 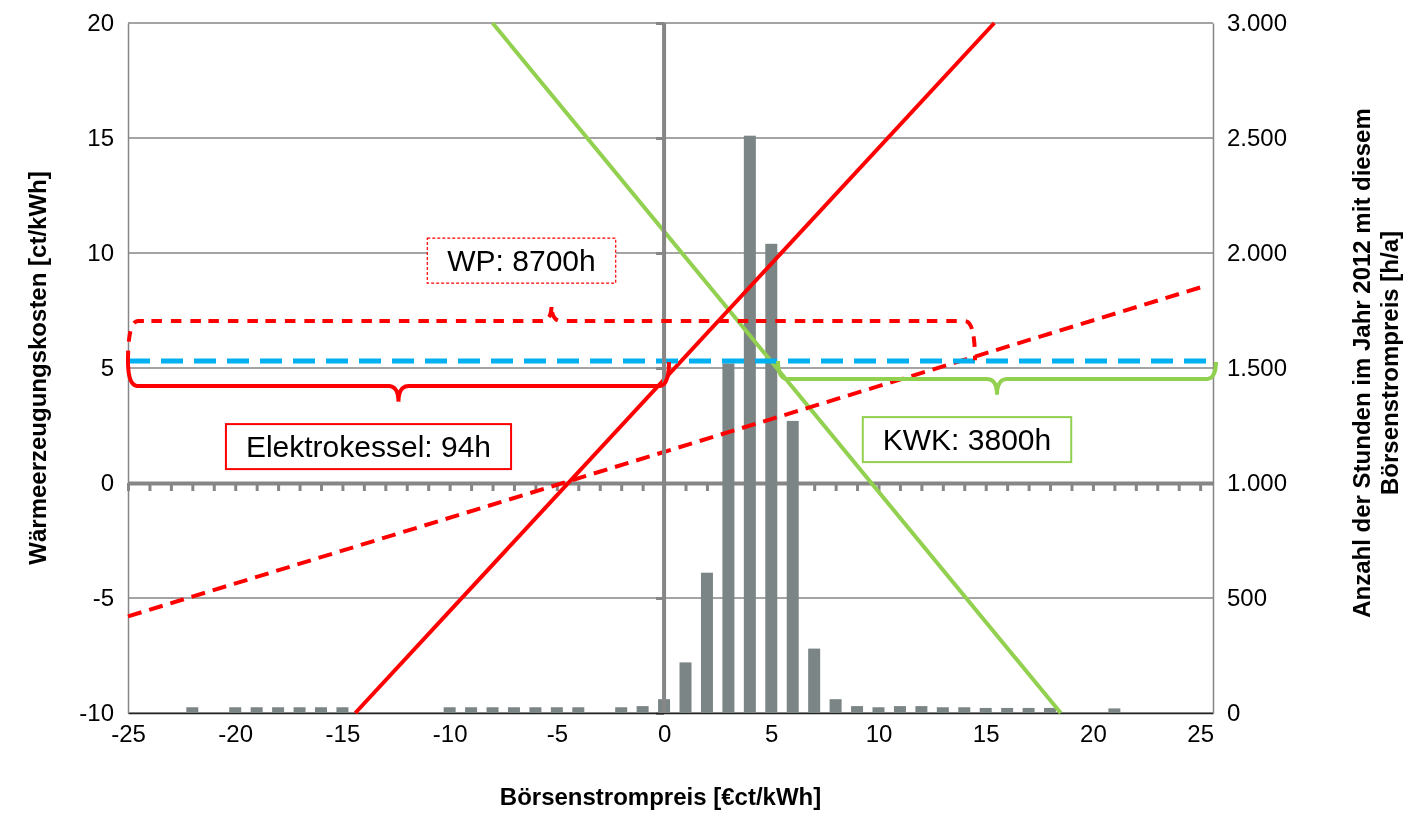 What do you see at coordinates (103, 598) in the screenshot?
I see `y-tick-label: -5` at bounding box center [103, 598].